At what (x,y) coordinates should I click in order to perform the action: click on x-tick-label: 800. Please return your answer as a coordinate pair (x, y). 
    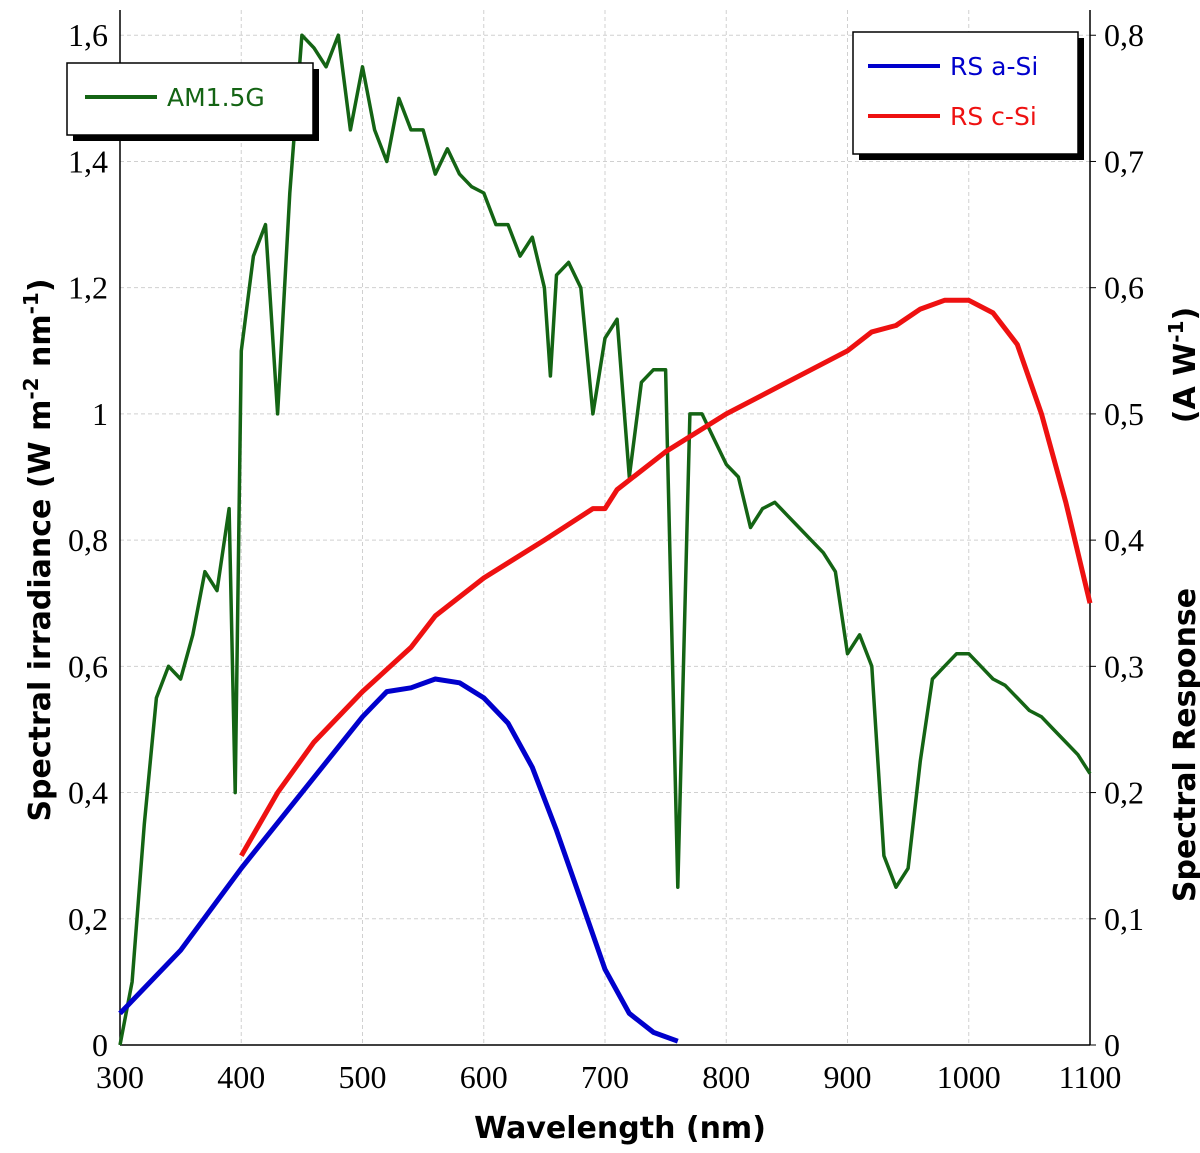
    Looking at the image, I should click on (726, 1077).